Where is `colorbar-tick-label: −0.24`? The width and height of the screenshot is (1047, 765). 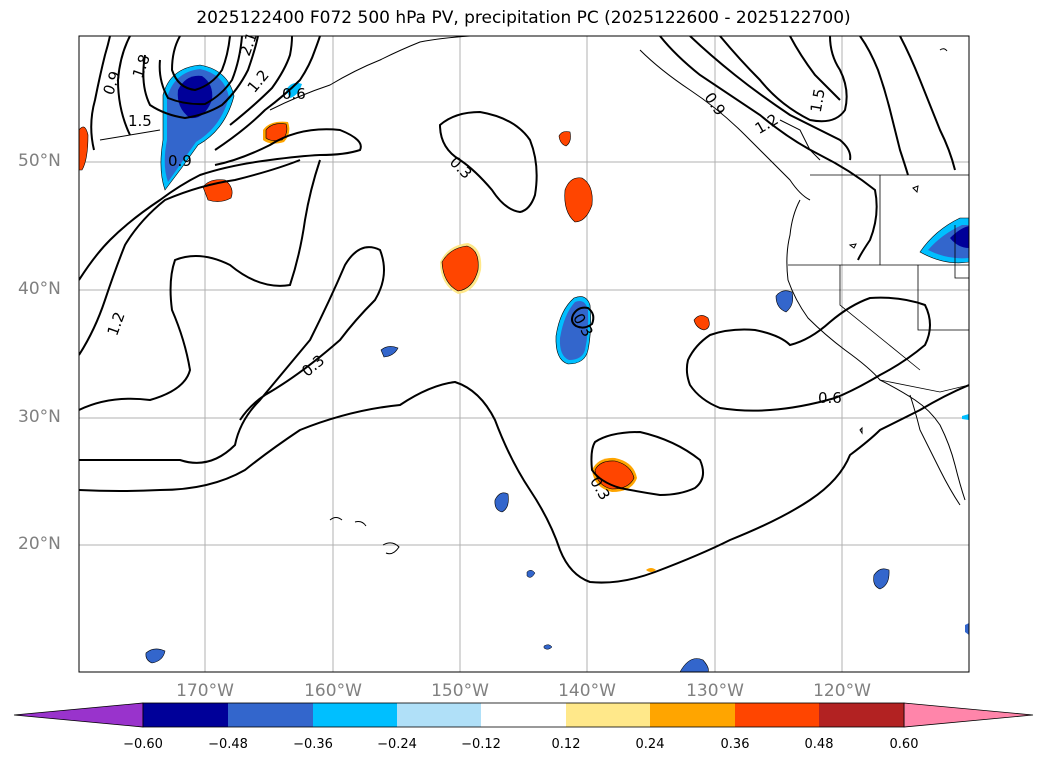 colorbar-tick-label: −0.24 is located at coordinates (397, 744).